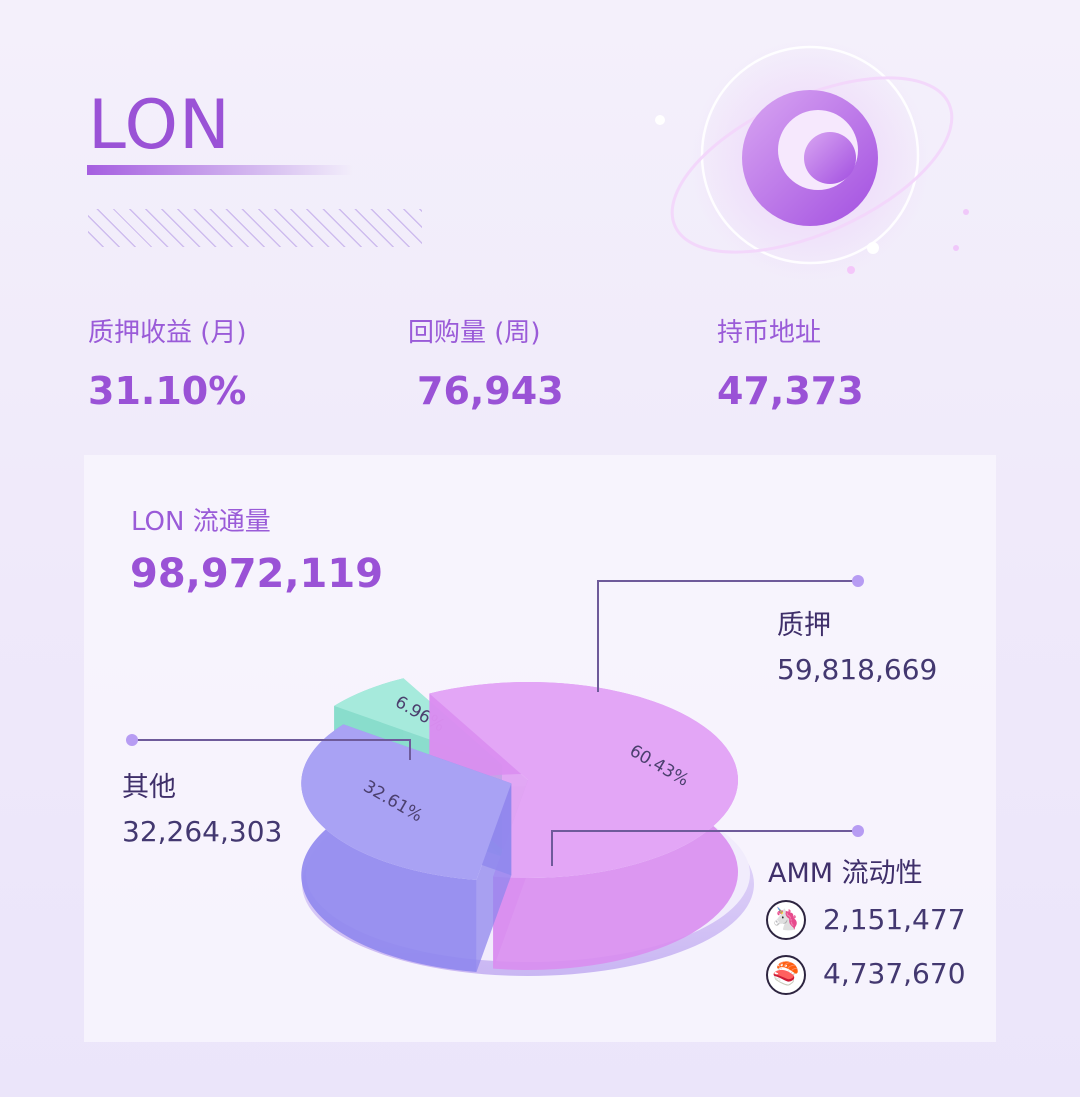  Describe the element at coordinates (268, 747) in the screenshot. I see `leader-line-other` at that location.